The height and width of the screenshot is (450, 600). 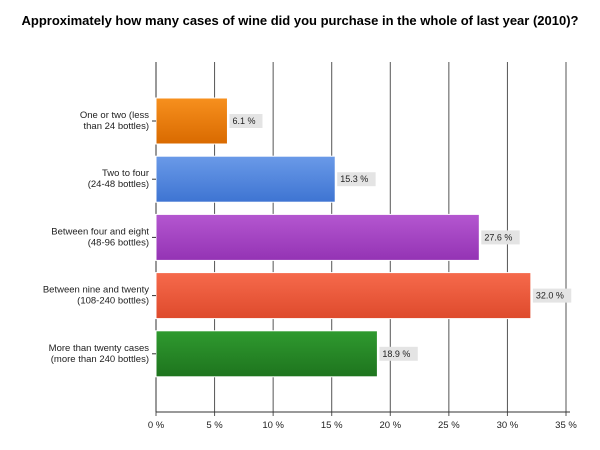 I want to click on category-label-line: (48-96 bottles), so click(x=118, y=242).